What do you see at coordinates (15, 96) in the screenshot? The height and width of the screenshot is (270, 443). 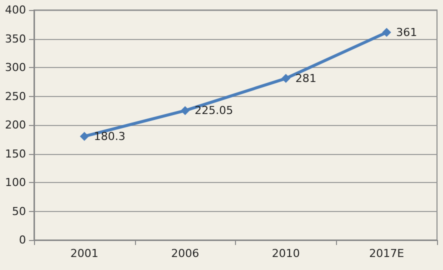 I see `y-tick-label: 250` at bounding box center [15, 96].